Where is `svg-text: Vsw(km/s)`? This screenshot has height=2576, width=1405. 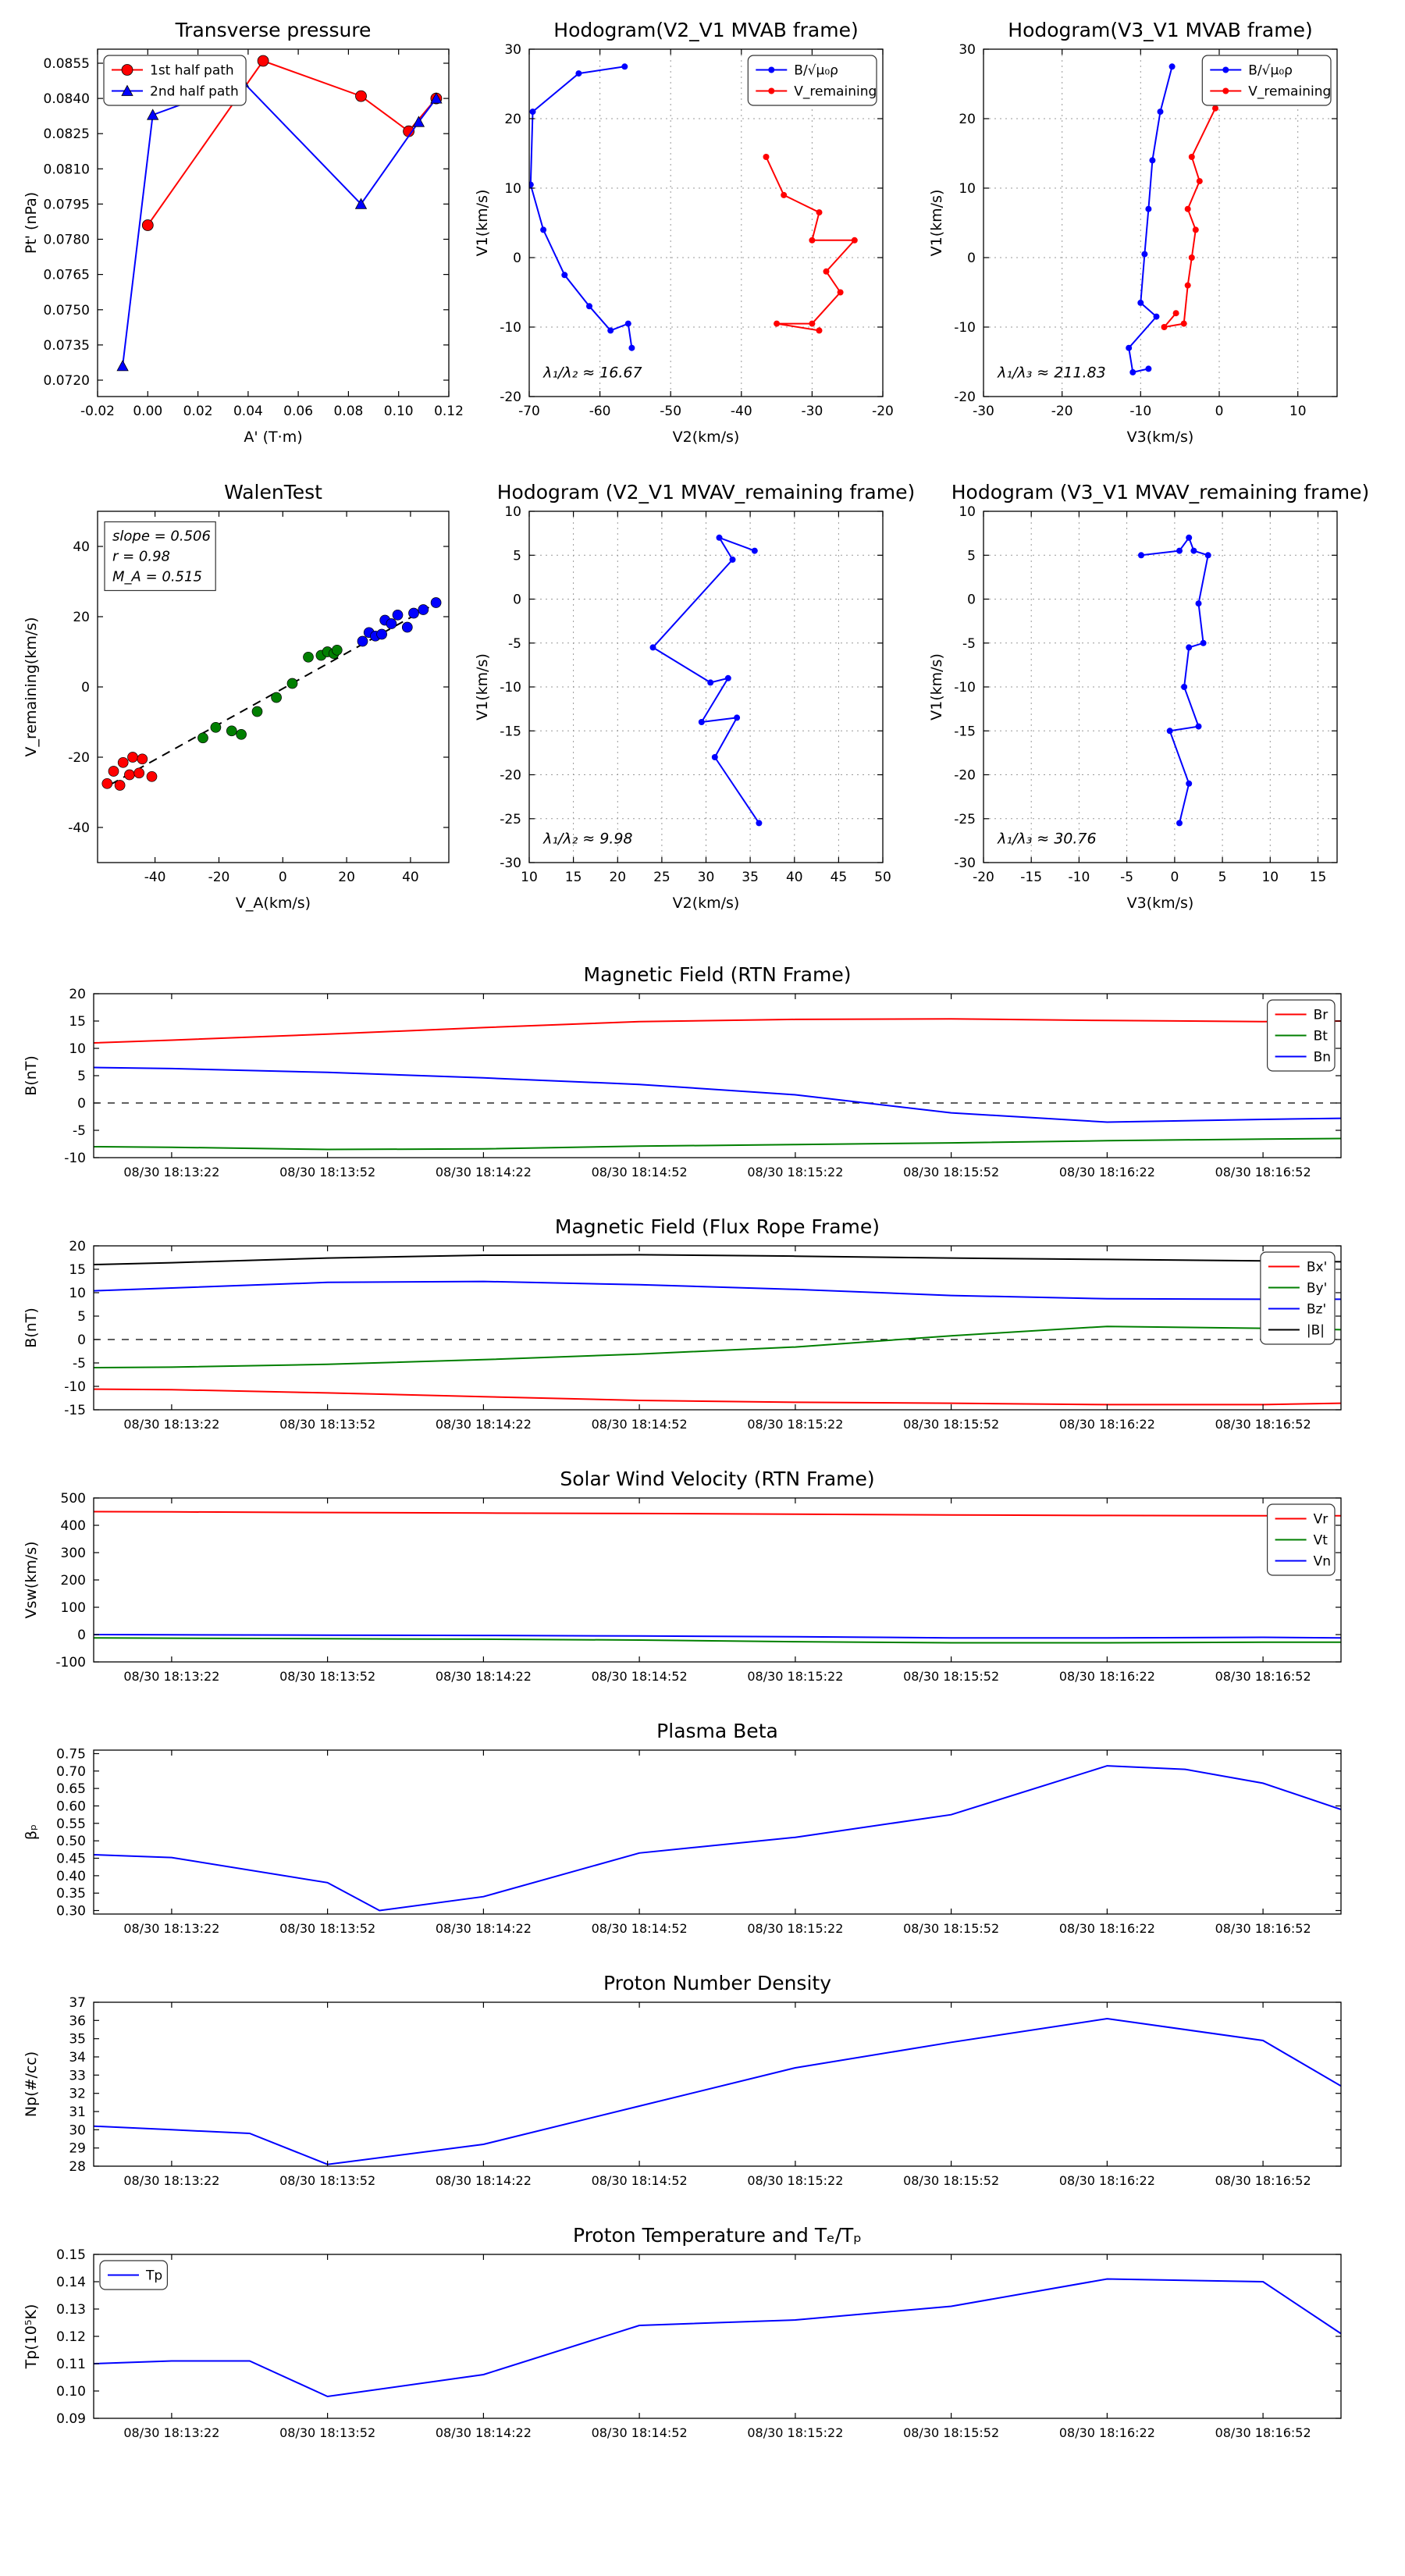
svg-text: Vsw(km/s) is located at coordinates (32, 1579).